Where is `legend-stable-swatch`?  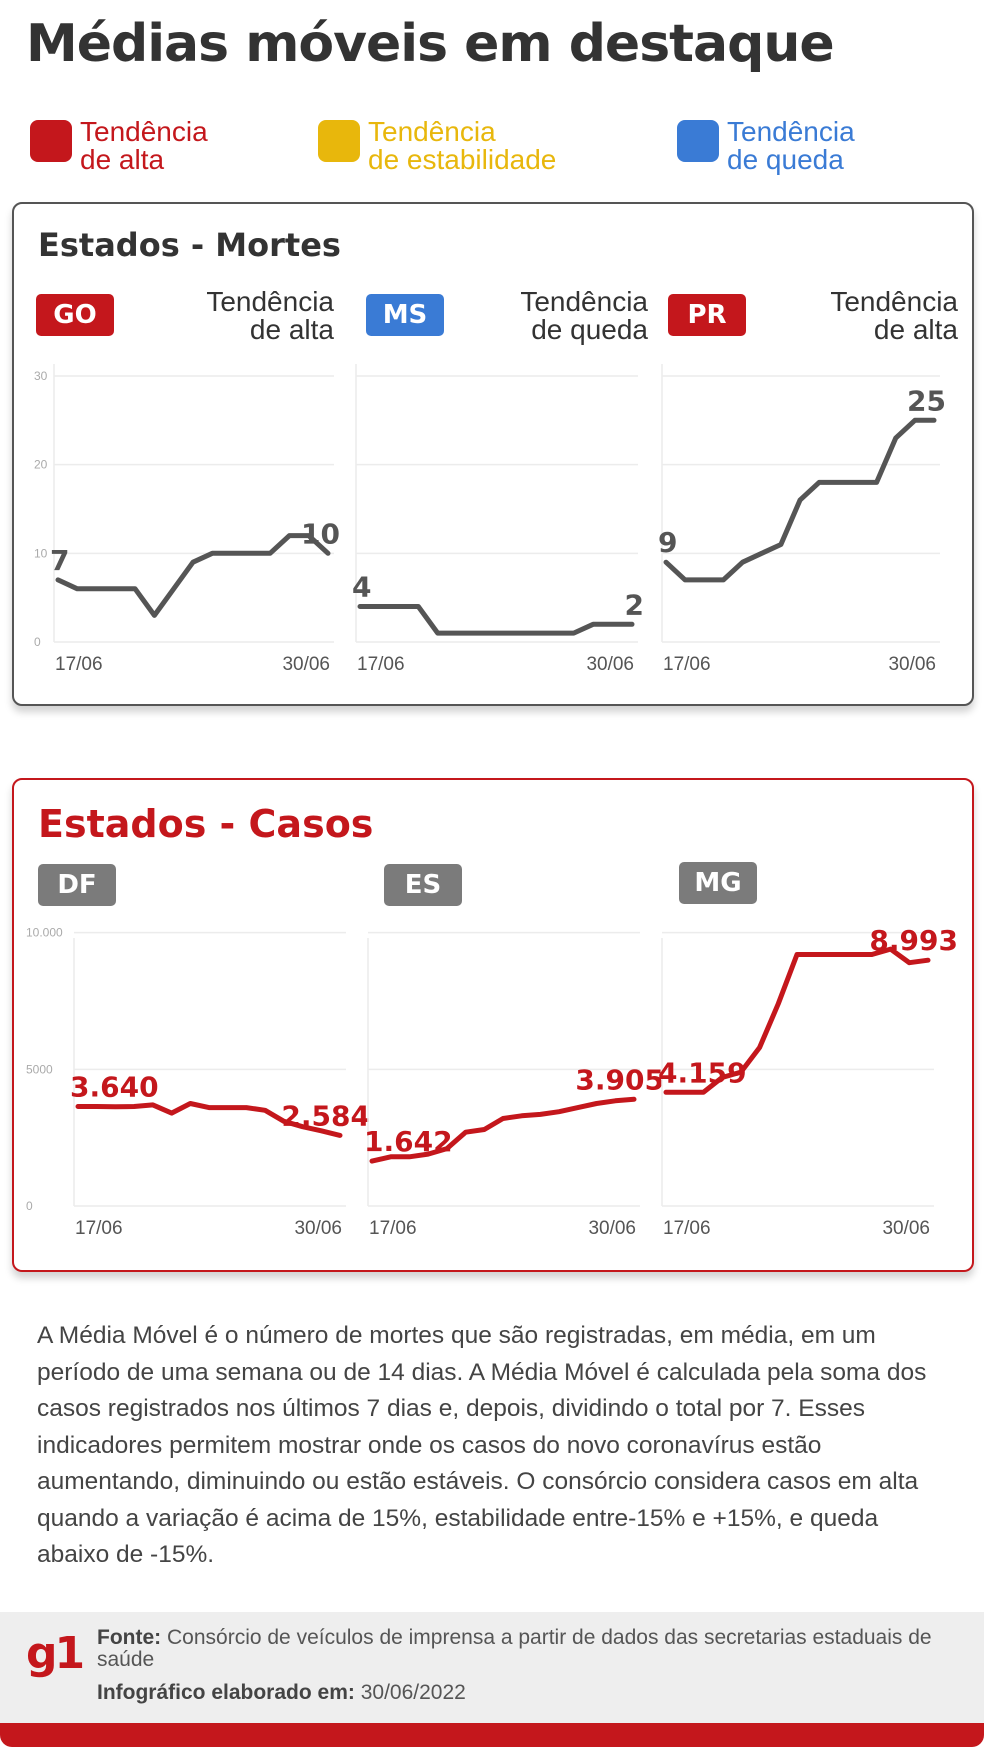 legend-stable-swatch is located at coordinates (339, 141).